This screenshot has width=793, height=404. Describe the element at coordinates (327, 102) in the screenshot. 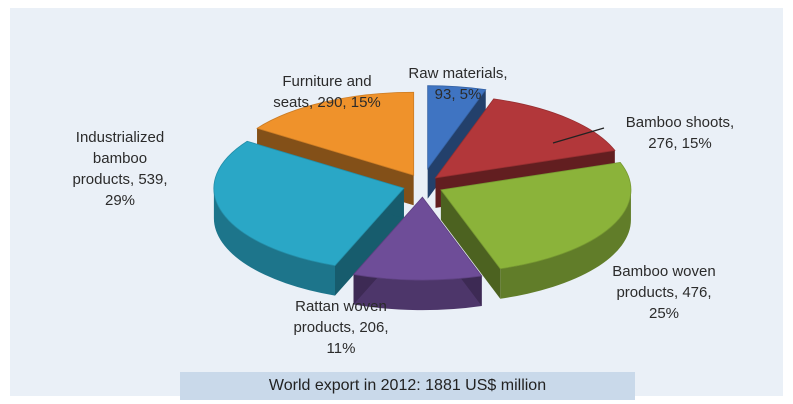

I see `data-label-line: seats, 290, 15%` at that location.